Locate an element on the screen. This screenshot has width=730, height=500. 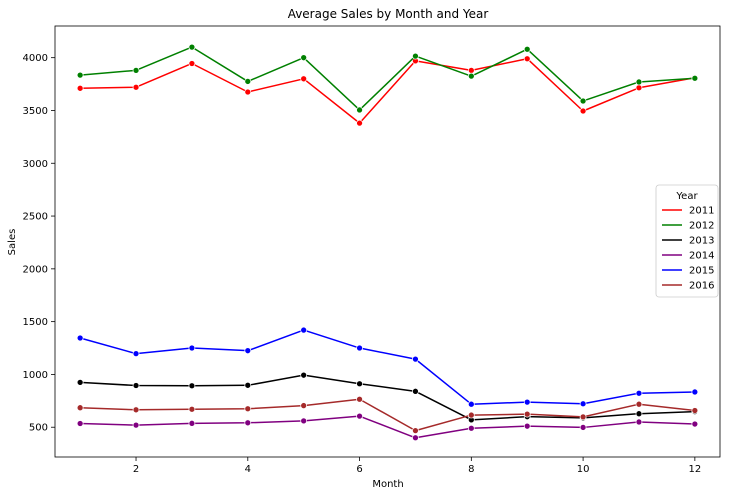
x-axis-label: Month is located at coordinates (387, 484).